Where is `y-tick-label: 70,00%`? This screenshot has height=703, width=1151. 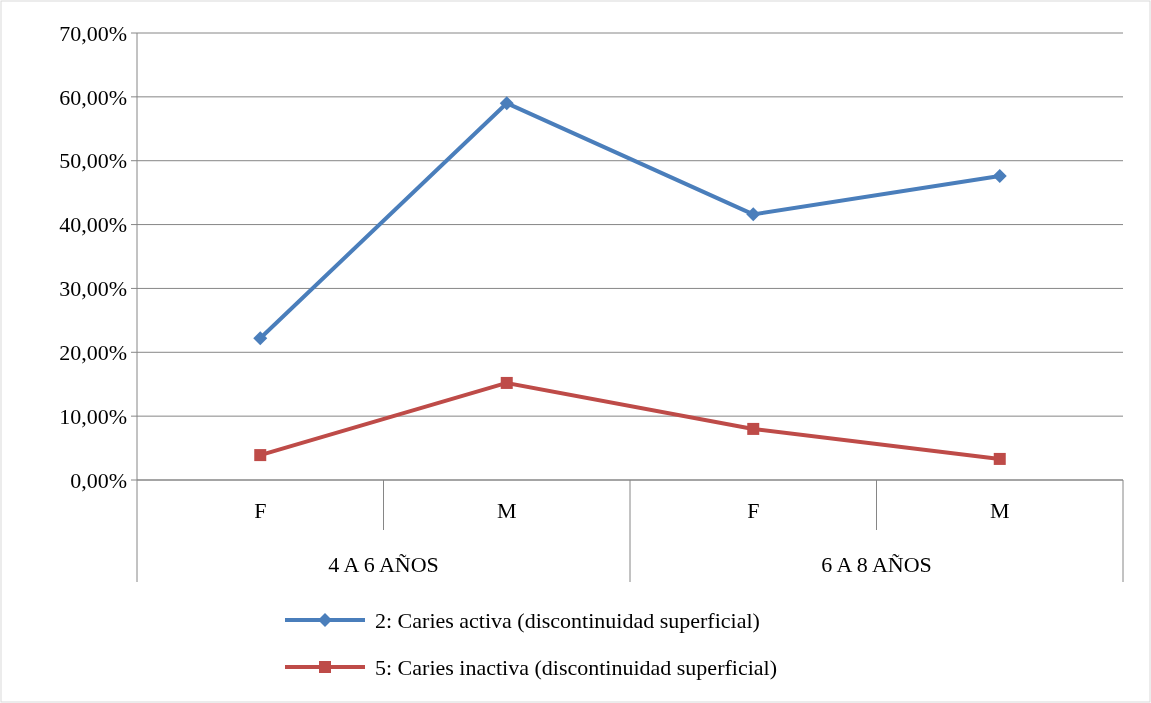
y-tick-label: 70,00% is located at coordinates (93, 33).